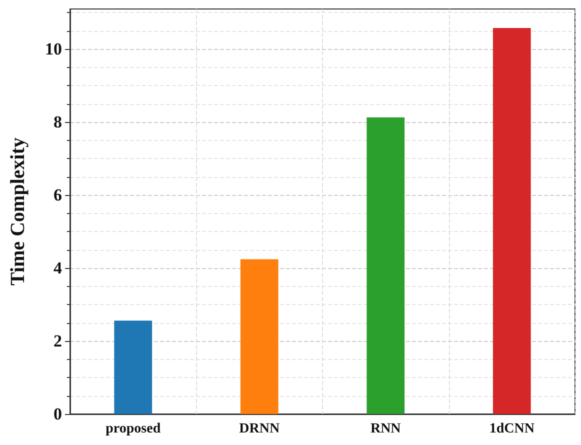 This screenshot has height=445, width=581. I want to click on y-tick-label: 8, so click(58, 122).